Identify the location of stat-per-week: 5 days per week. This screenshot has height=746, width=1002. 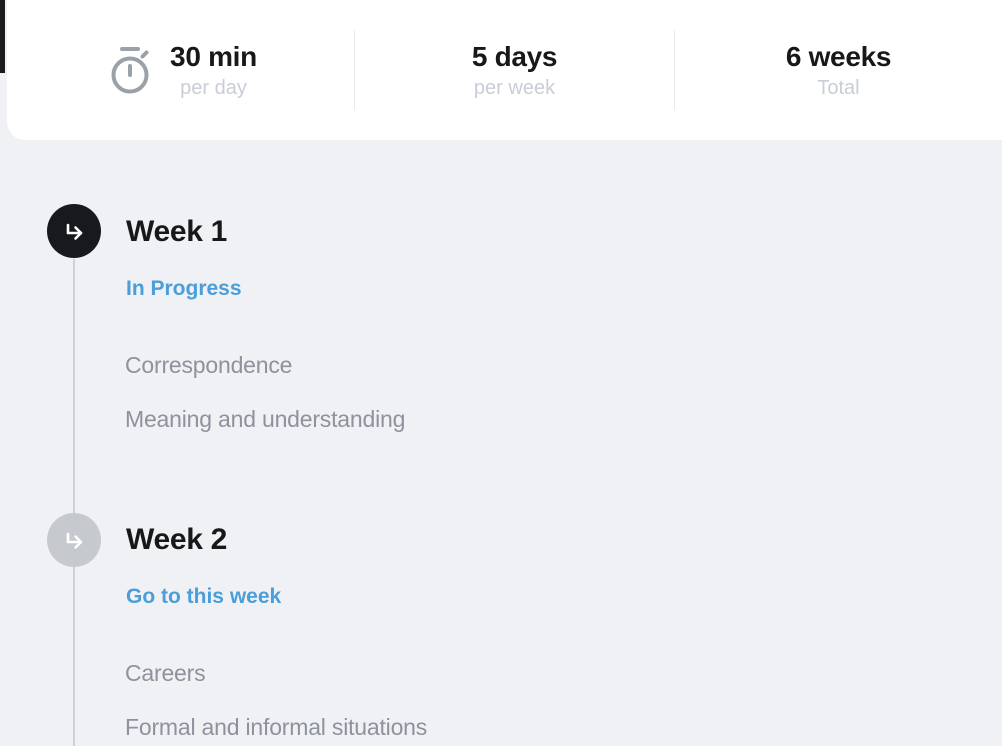
(514, 70).